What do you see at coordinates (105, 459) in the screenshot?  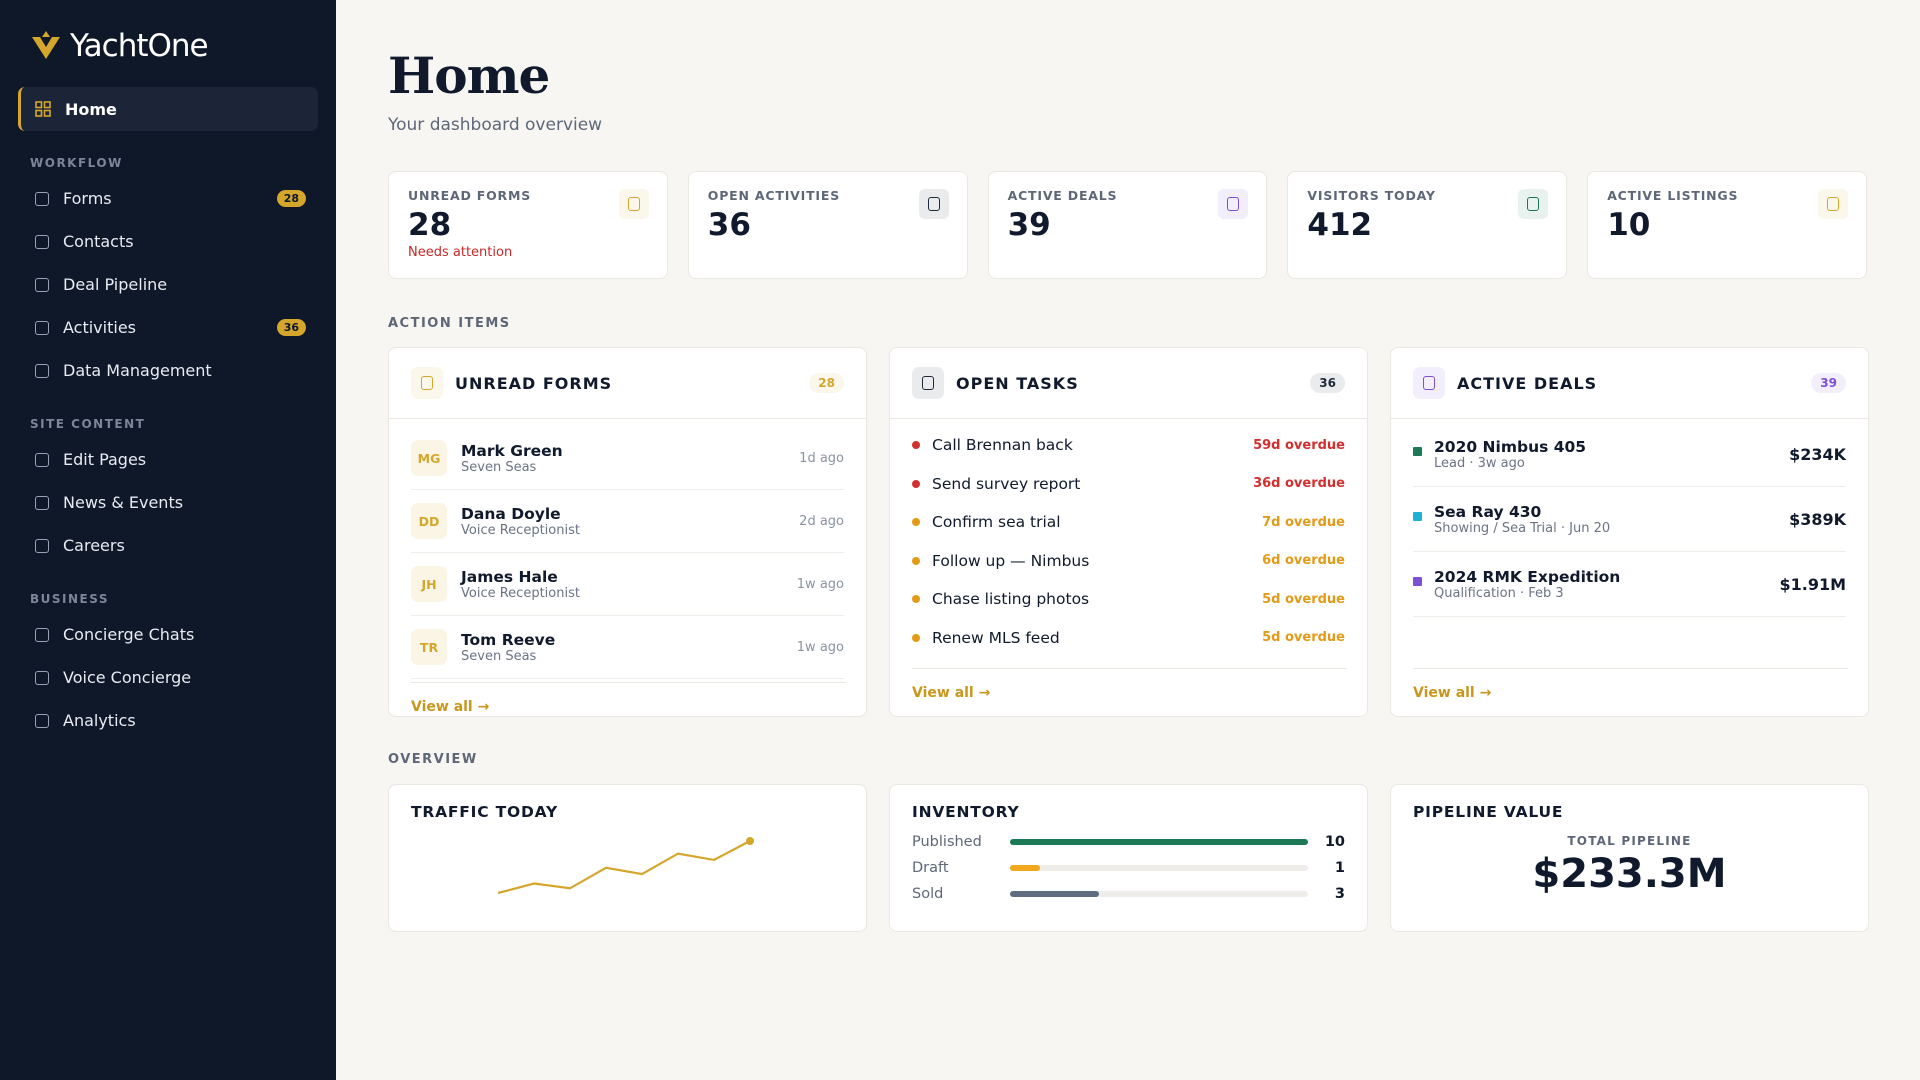 I see `nav-label: Edit Pages` at bounding box center [105, 459].